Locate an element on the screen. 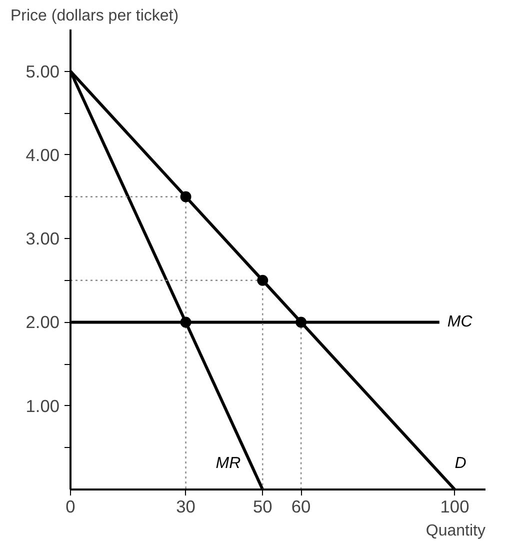 The image size is (507, 546). y-tick-label: 2.00 is located at coordinates (43, 322).